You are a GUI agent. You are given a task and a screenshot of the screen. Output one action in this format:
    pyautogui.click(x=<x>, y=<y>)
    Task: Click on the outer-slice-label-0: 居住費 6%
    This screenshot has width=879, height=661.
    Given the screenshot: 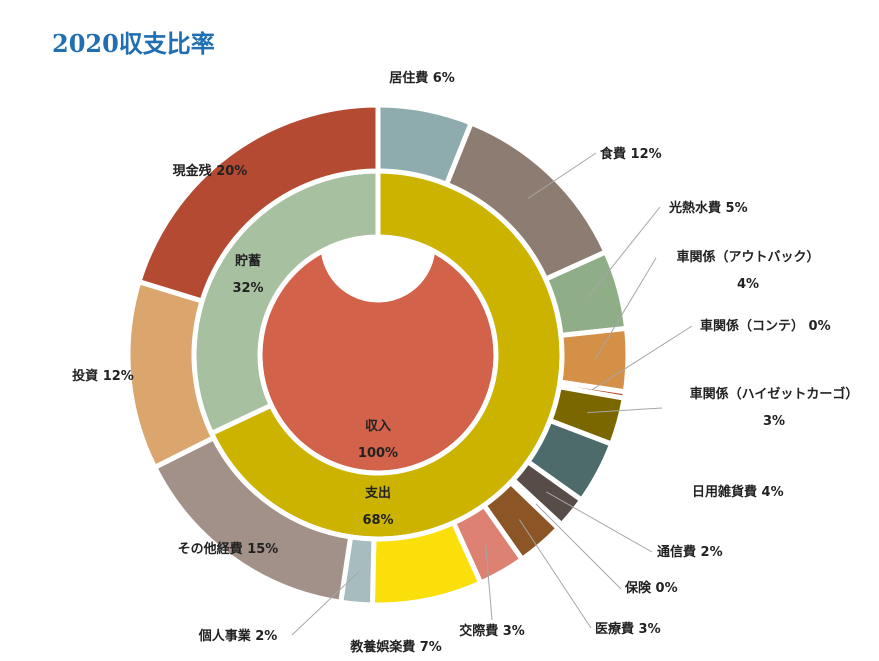 What is the action you would take?
    pyautogui.click(x=422, y=78)
    